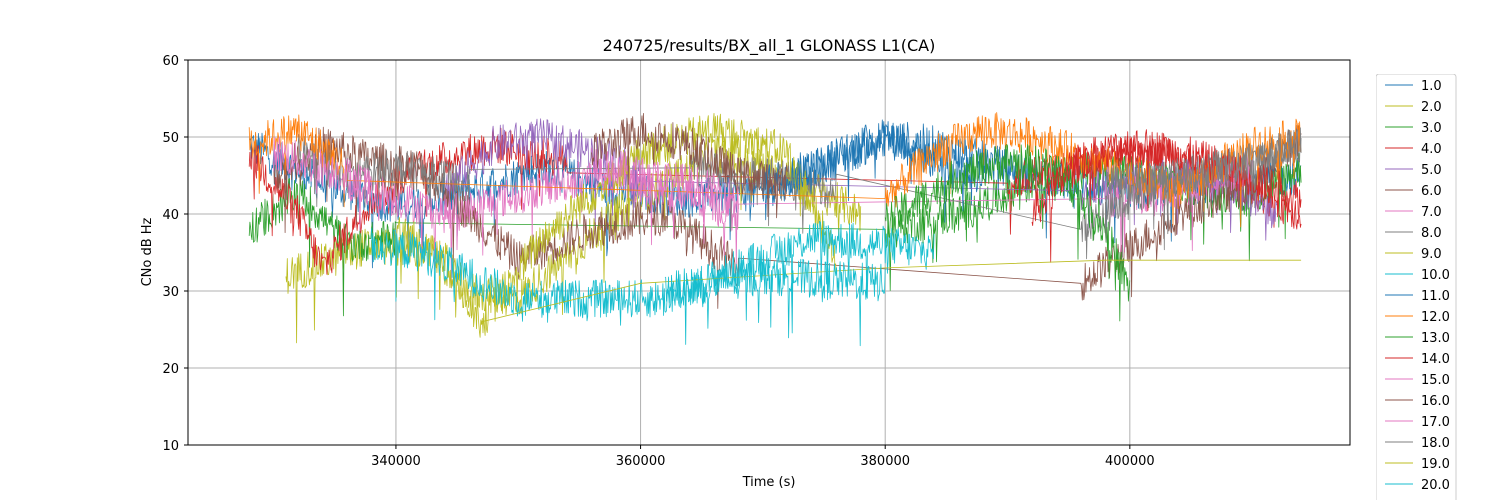 The height and width of the screenshot is (500, 1500). What do you see at coordinates (1435, 380) in the screenshot?
I see `legend-label: 15.0` at bounding box center [1435, 380].